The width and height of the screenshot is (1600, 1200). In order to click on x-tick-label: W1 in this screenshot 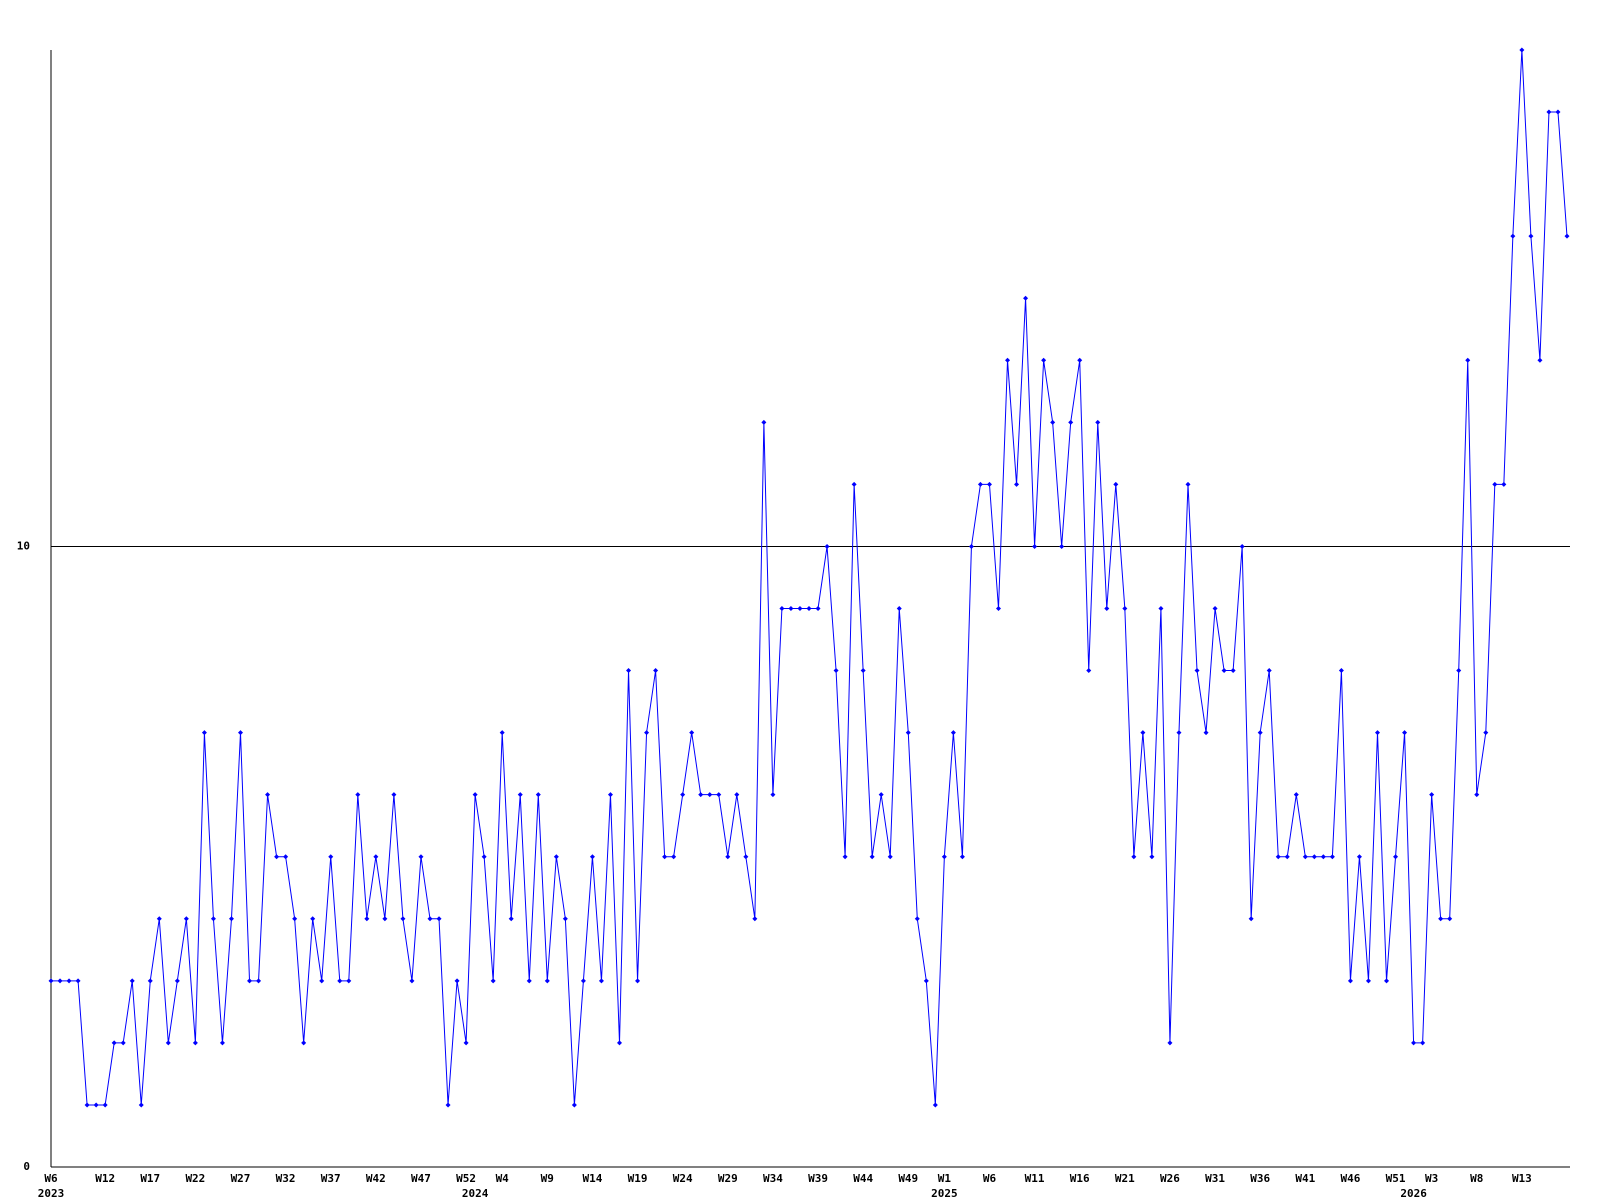, I will do `click(945, 1178)`.